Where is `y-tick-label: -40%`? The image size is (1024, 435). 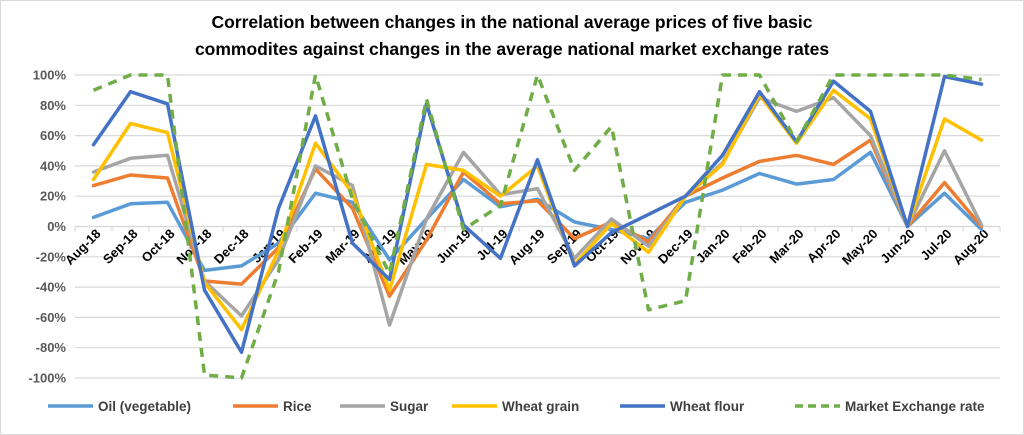
y-tick-label: -40% is located at coordinates (51, 287).